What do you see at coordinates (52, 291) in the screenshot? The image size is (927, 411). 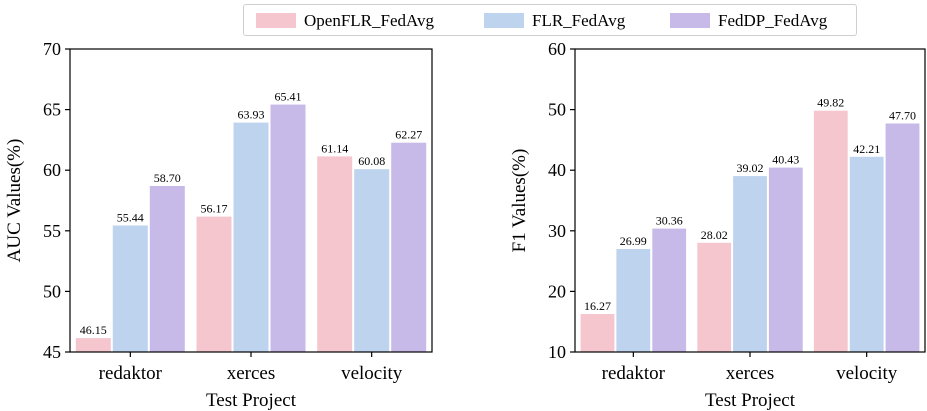 I see `auc-ytick-label-50: 50` at bounding box center [52, 291].